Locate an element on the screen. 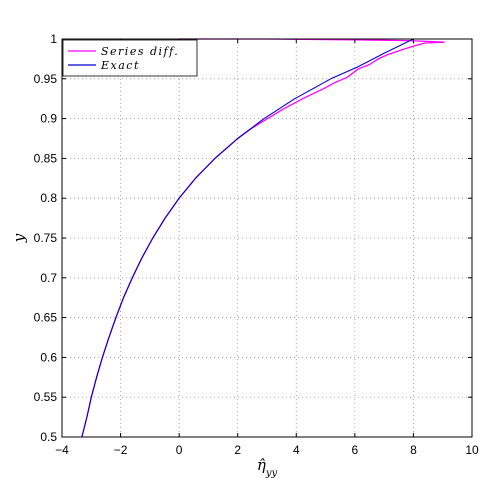 The image size is (491, 491). legend: Series diff.Exact is located at coordinates (130, 58).